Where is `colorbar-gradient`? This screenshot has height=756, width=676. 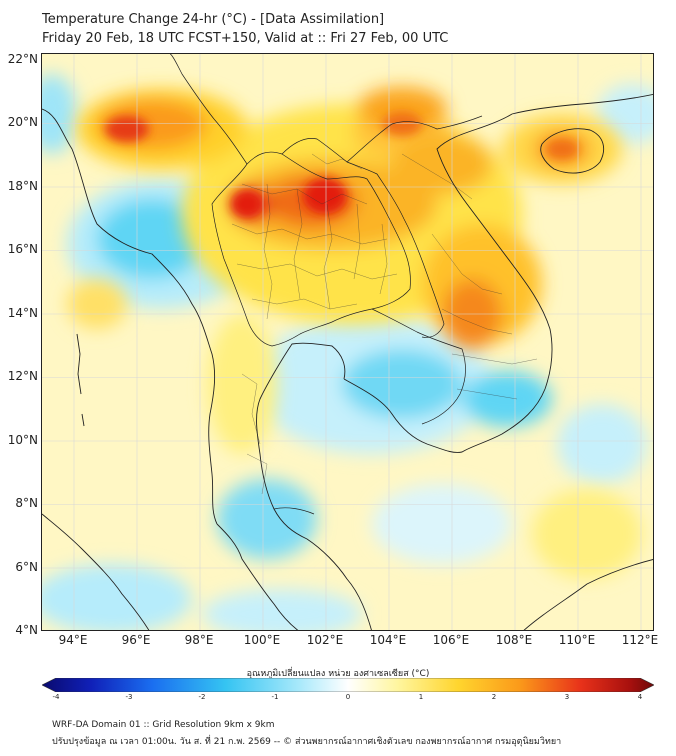 colorbar-gradient is located at coordinates (348, 685).